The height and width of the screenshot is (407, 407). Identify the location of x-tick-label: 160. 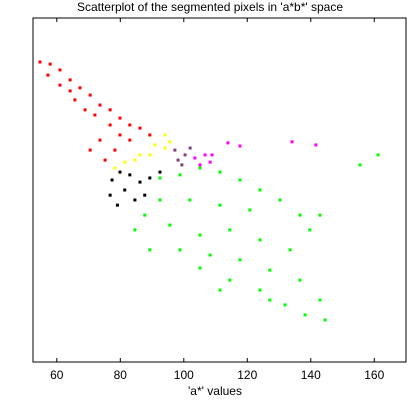
(374, 375).